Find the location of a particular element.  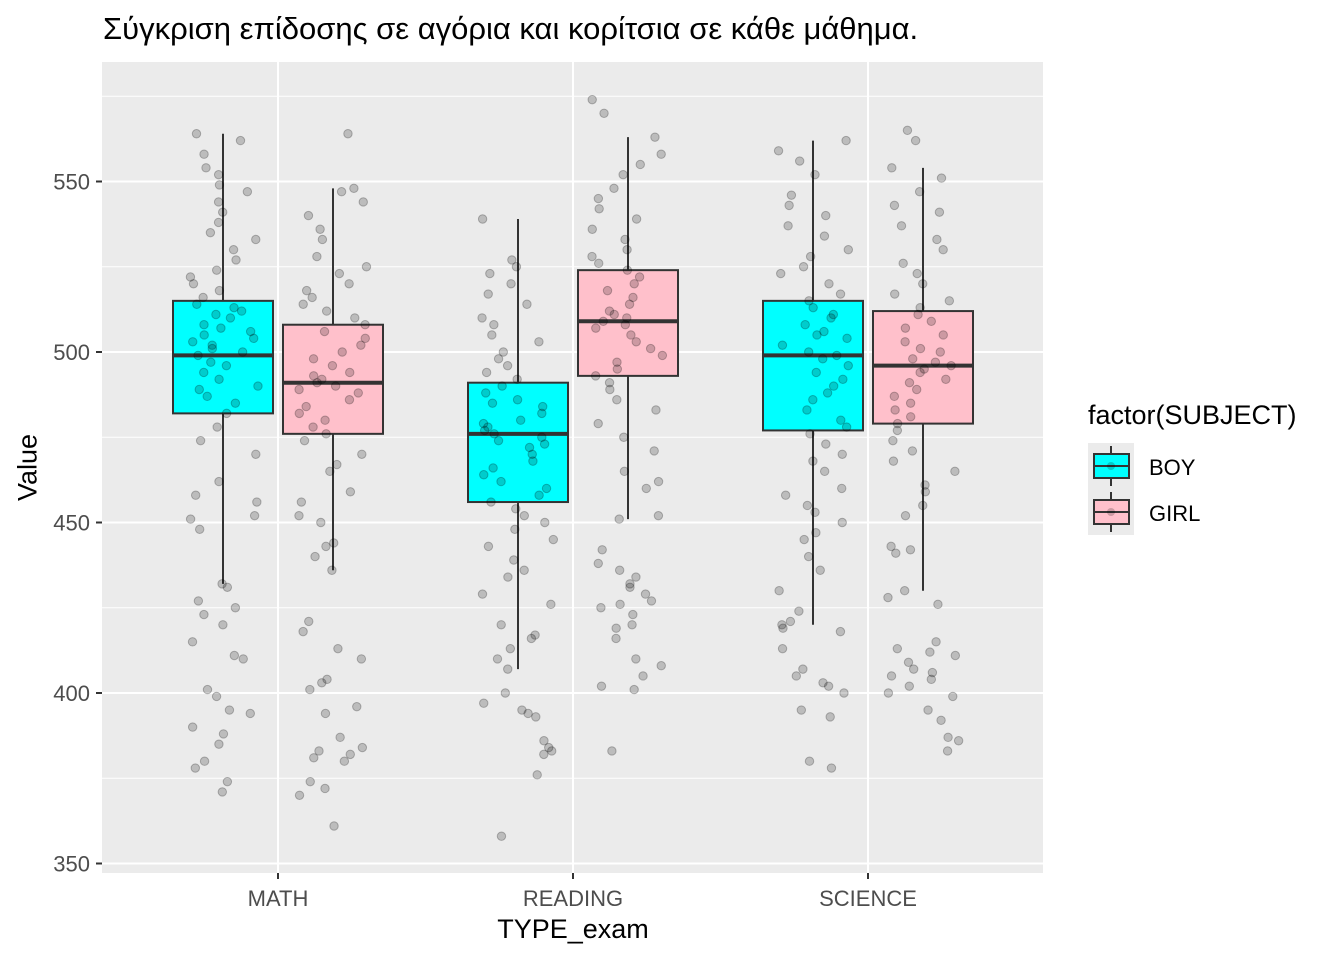

legend-label-boy: BOY is located at coordinates (1172, 467).